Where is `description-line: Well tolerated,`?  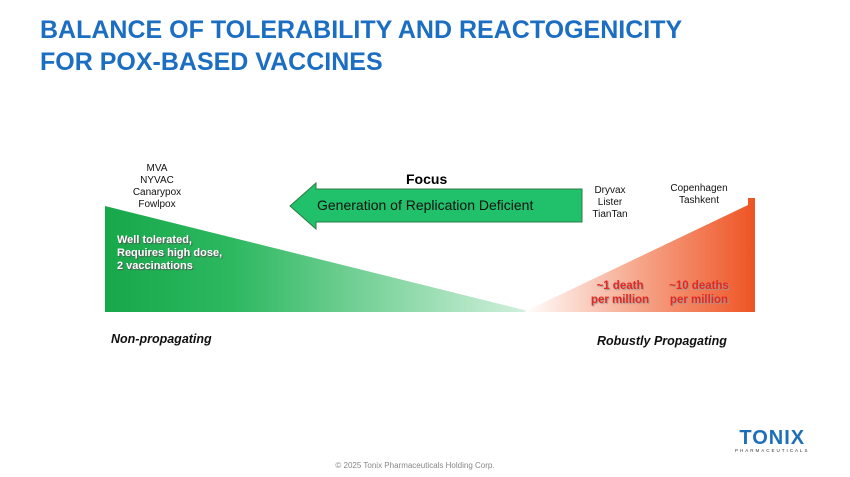 description-line: Well tolerated, is located at coordinates (154, 240).